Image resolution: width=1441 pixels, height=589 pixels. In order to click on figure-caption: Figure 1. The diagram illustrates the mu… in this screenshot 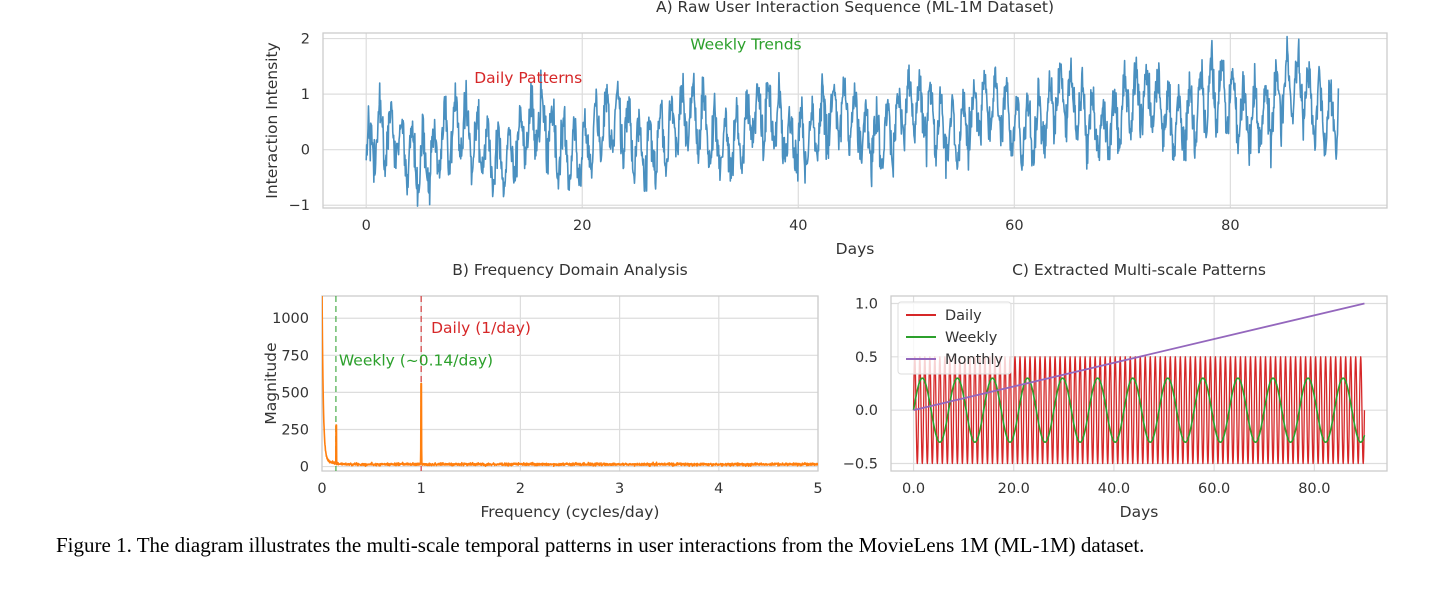, I will do `click(600, 545)`.